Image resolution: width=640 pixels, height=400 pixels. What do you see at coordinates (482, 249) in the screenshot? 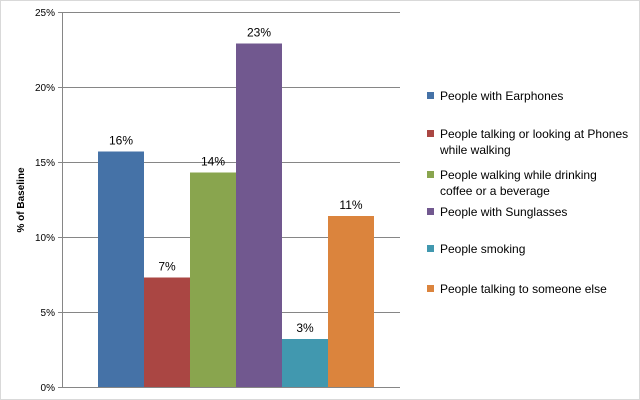
I see `legend-label: People smoking` at bounding box center [482, 249].